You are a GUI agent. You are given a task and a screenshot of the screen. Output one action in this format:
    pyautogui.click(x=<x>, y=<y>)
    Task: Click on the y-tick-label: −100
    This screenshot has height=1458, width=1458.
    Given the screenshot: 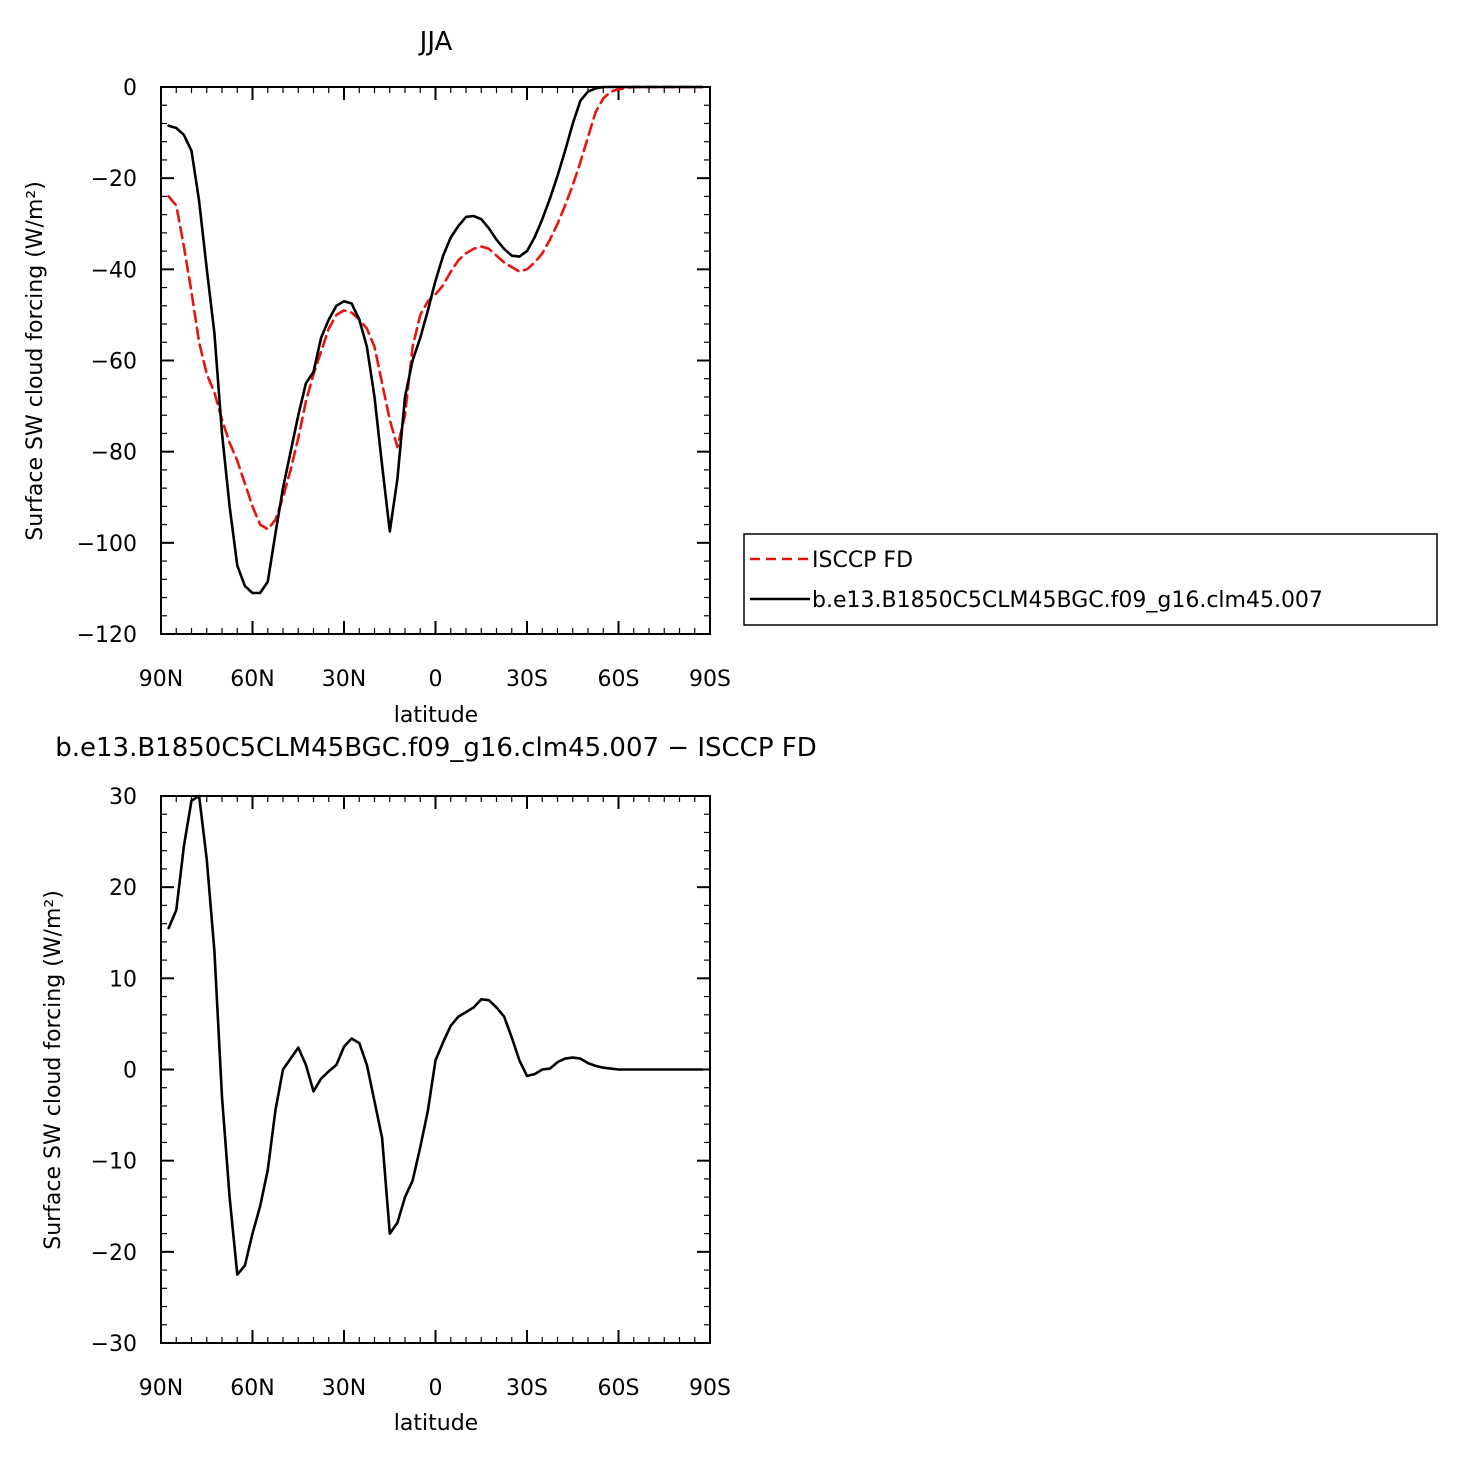 What is the action you would take?
    pyautogui.click(x=107, y=544)
    